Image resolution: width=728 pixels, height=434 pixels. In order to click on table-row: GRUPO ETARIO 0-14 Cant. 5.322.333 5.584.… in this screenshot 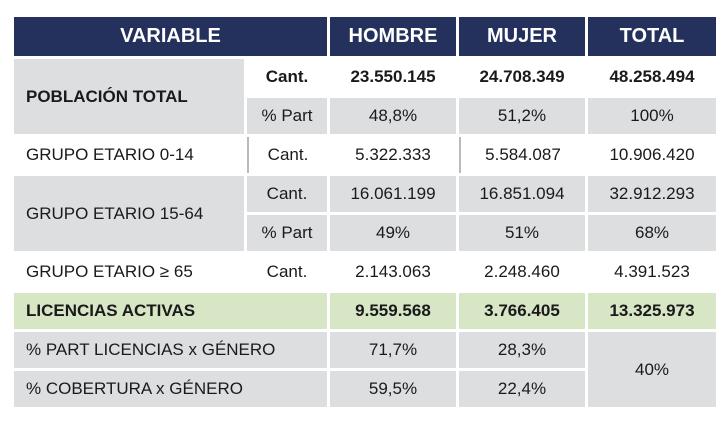, I will do `click(365, 155)`.